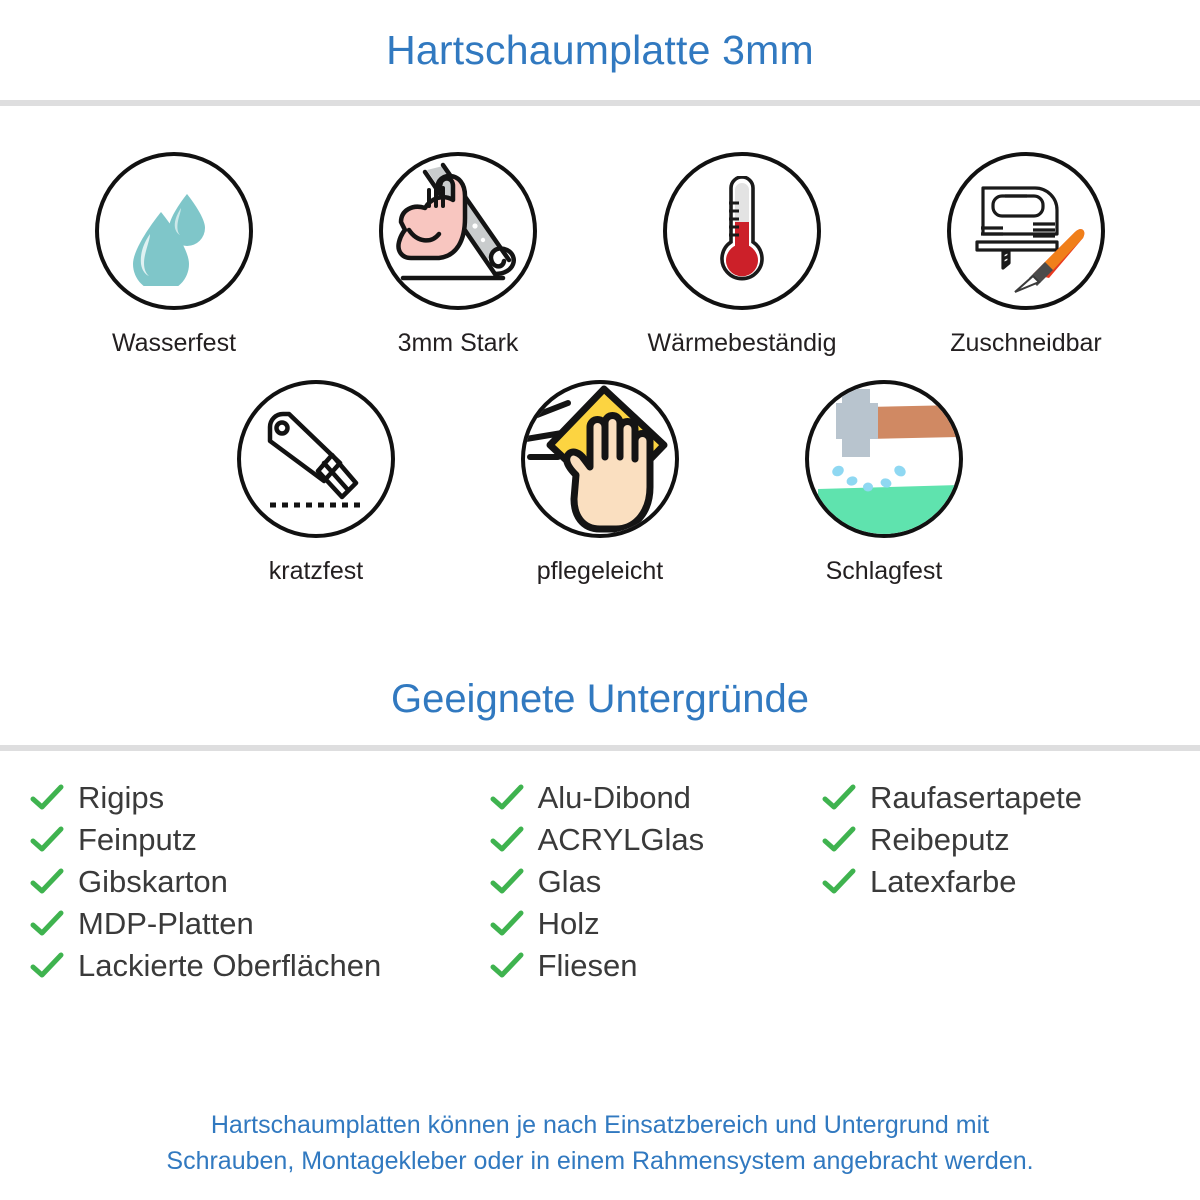 The width and height of the screenshot is (1200, 1200). I want to click on thermometer-icon, so click(742, 231).